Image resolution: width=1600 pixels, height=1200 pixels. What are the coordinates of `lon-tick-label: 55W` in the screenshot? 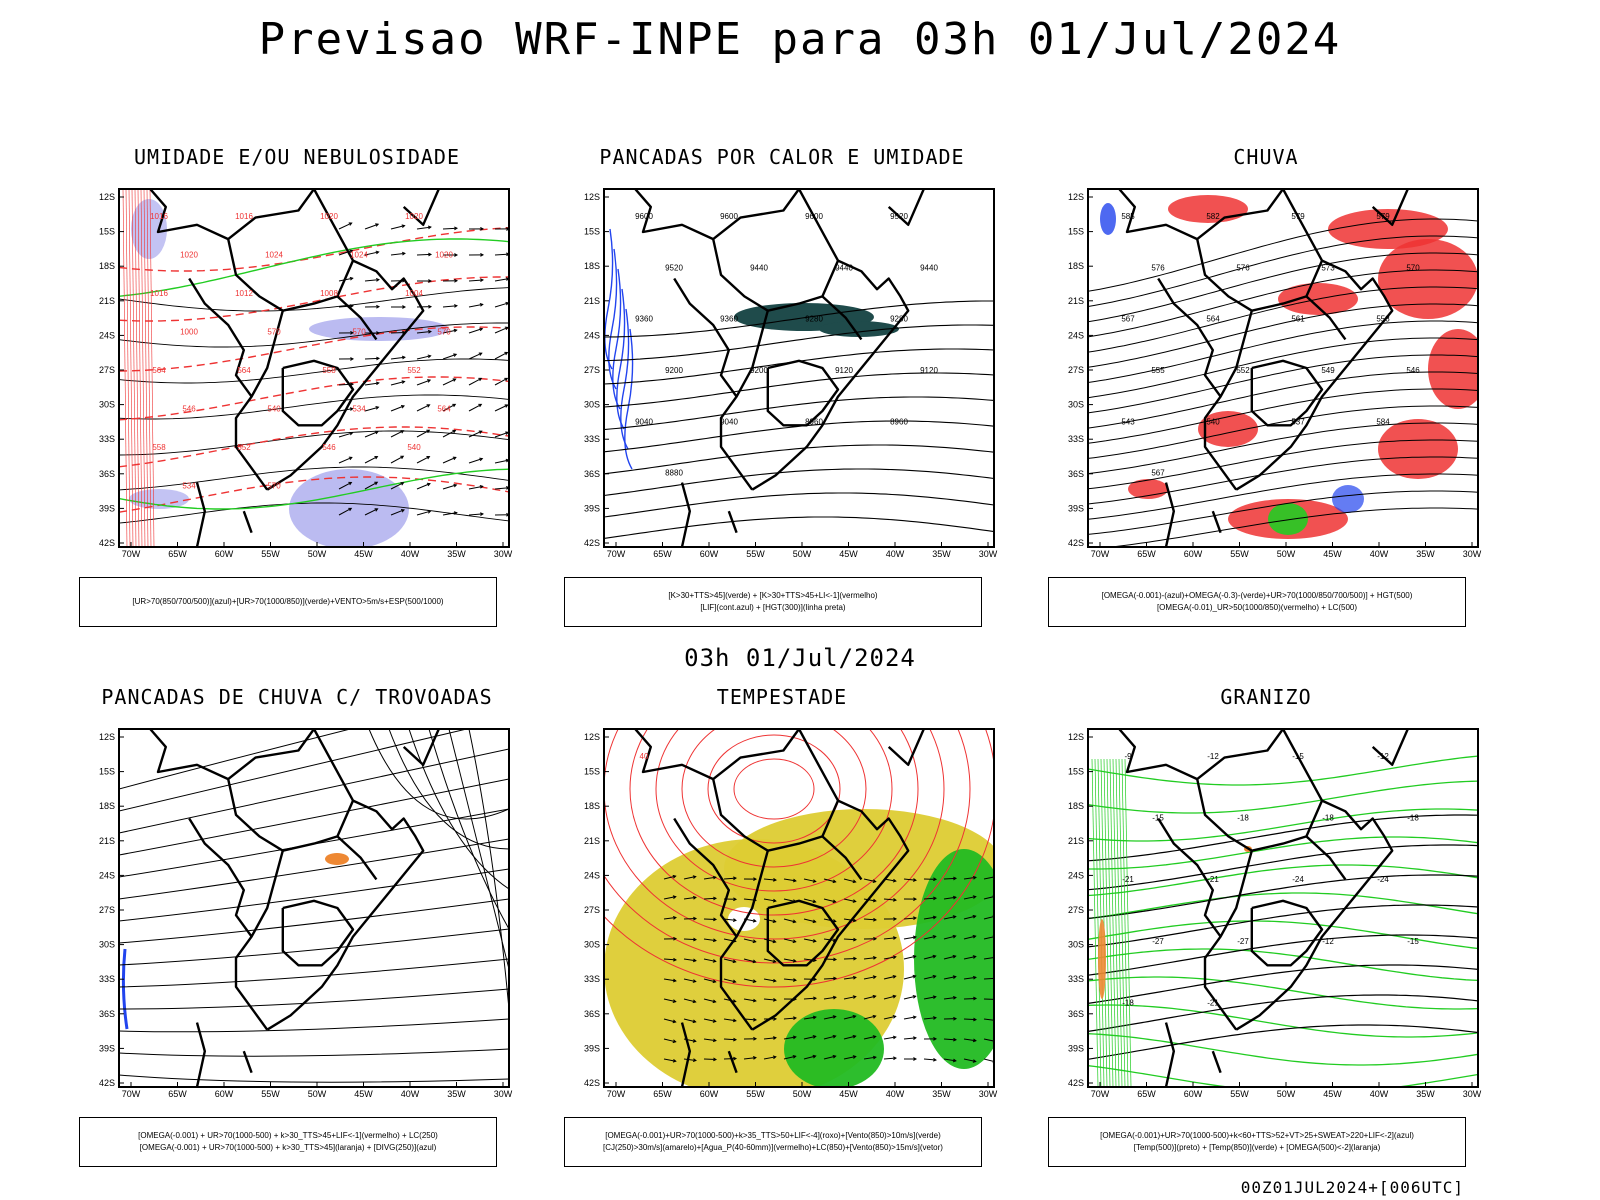 It's located at (1239, 554).